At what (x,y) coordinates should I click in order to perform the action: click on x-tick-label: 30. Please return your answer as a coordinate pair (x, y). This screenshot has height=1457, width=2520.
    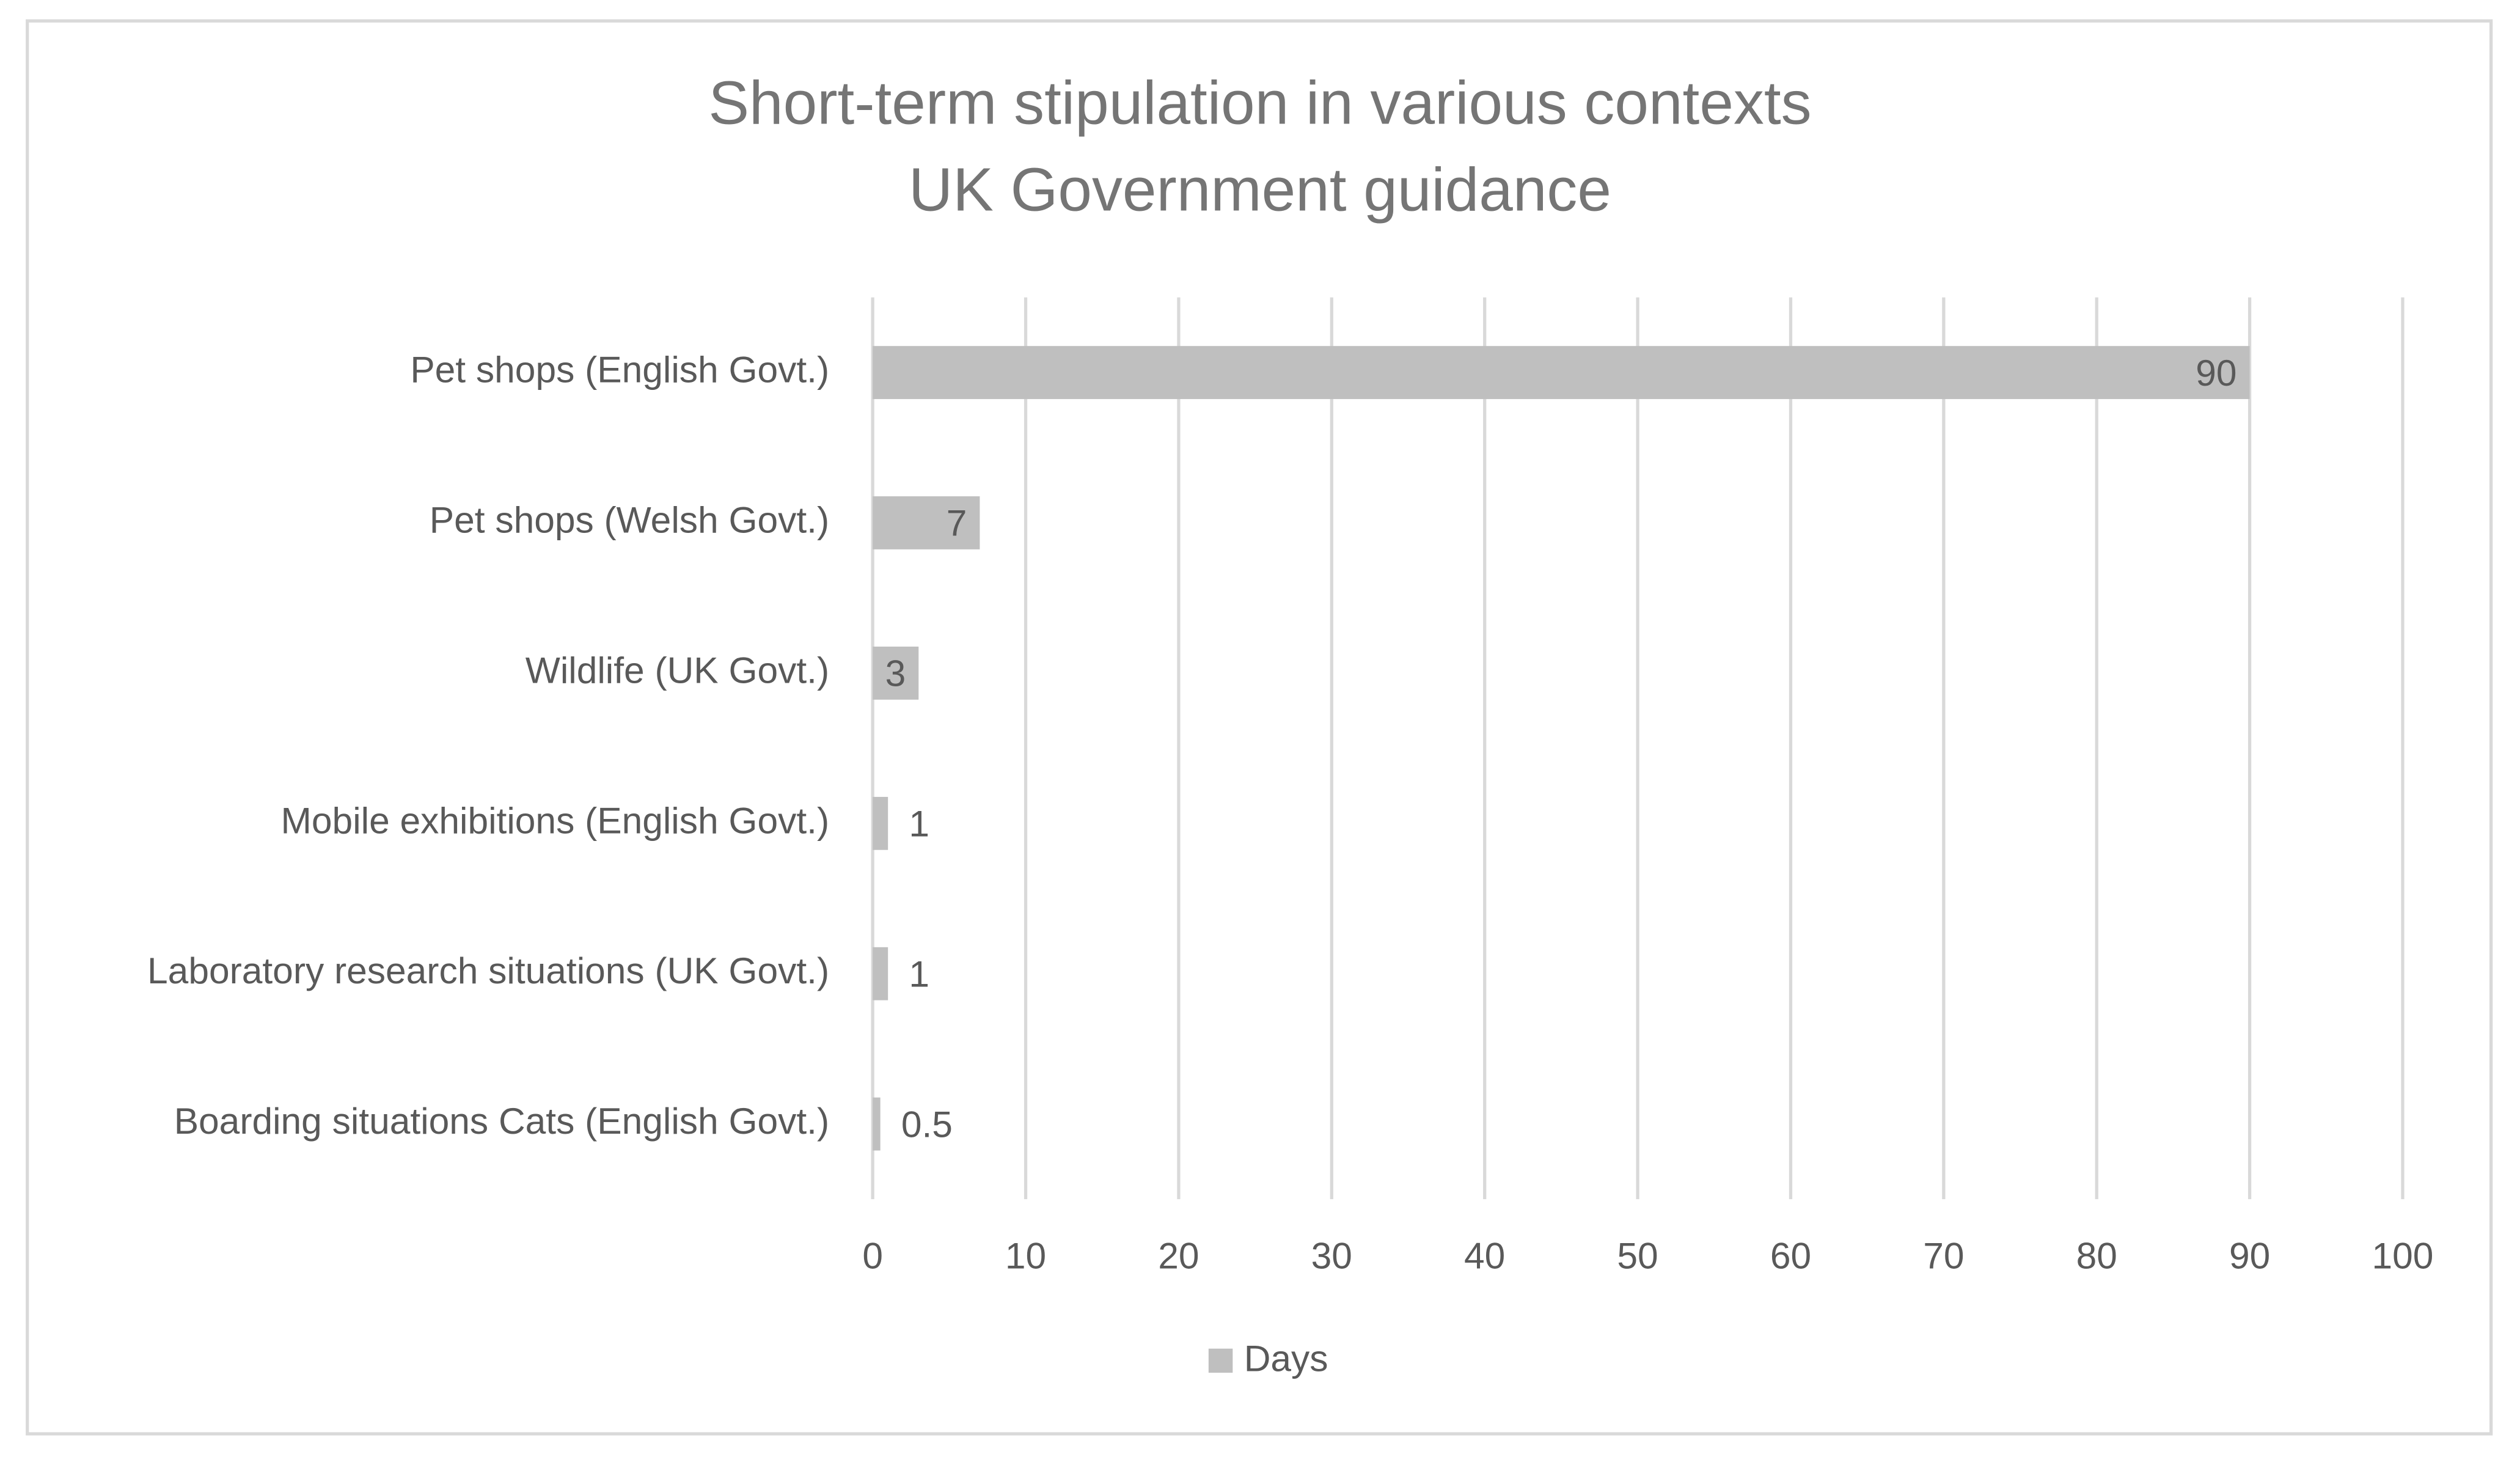
    Looking at the image, I should click on (1331, 1255).